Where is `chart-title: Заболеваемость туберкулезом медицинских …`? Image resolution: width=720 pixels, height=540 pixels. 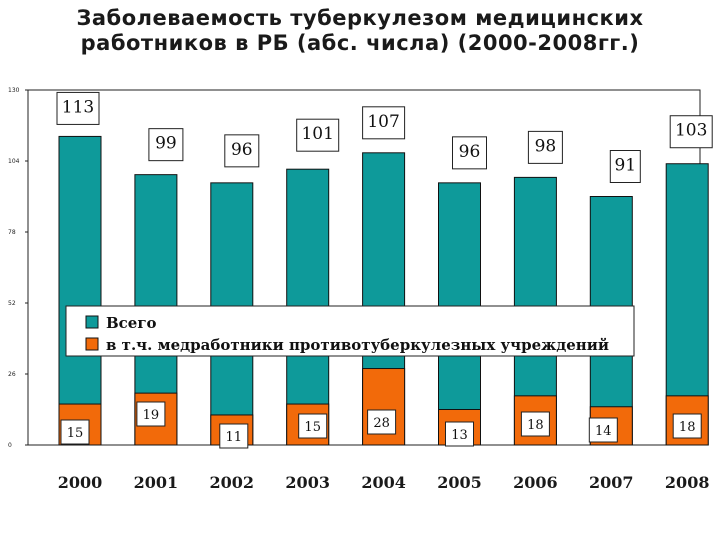
chart-title: Заболеваемость туберкулезом медицинских … is located at coordinates (360, 30).